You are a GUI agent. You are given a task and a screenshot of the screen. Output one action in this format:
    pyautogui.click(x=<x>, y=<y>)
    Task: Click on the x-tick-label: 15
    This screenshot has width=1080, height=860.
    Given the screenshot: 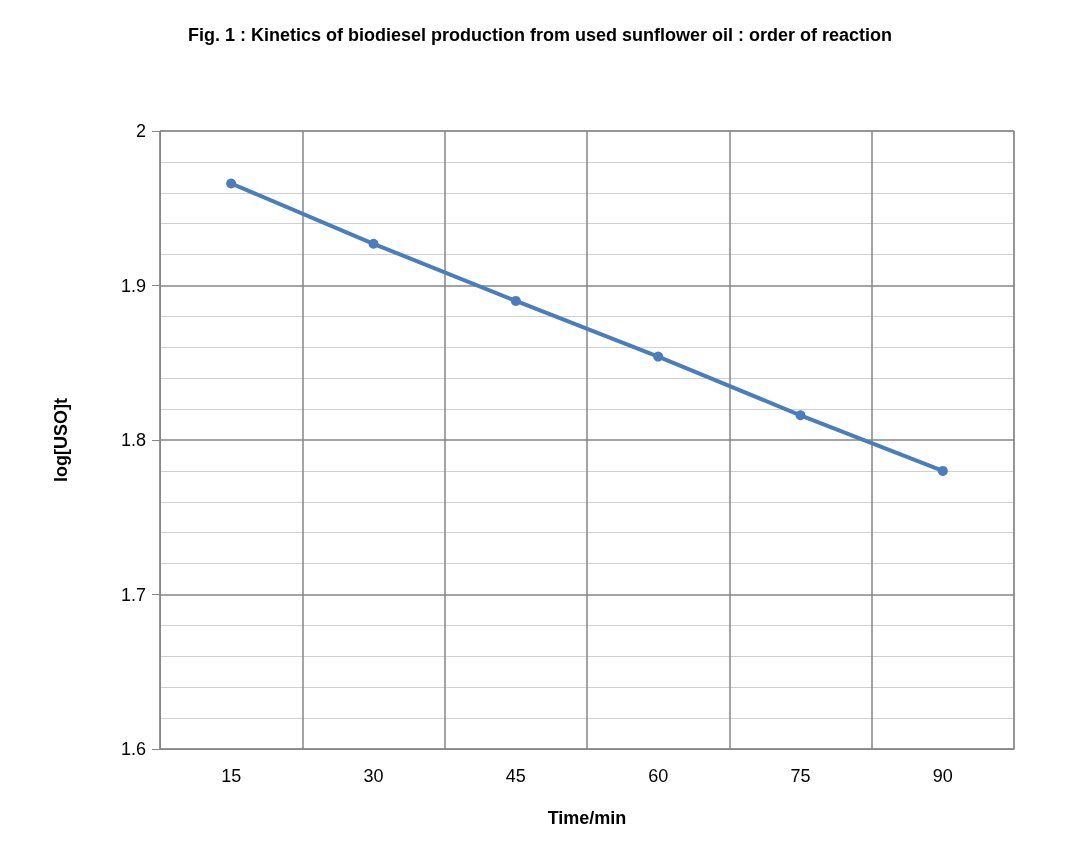 What is the action you would take?
    pyautogui.click(x=231, y=776)
    